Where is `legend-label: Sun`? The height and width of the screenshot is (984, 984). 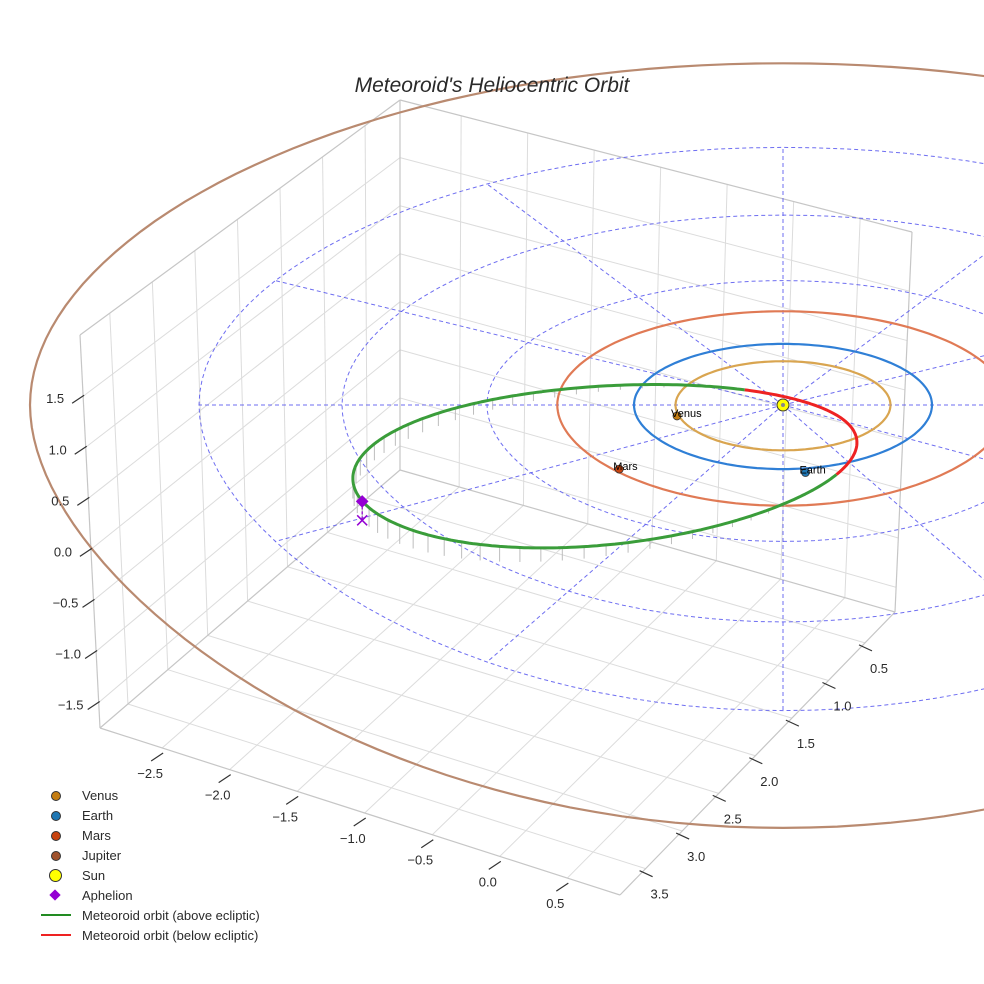 legend-label: Sun is located at coordinates (94, 875).